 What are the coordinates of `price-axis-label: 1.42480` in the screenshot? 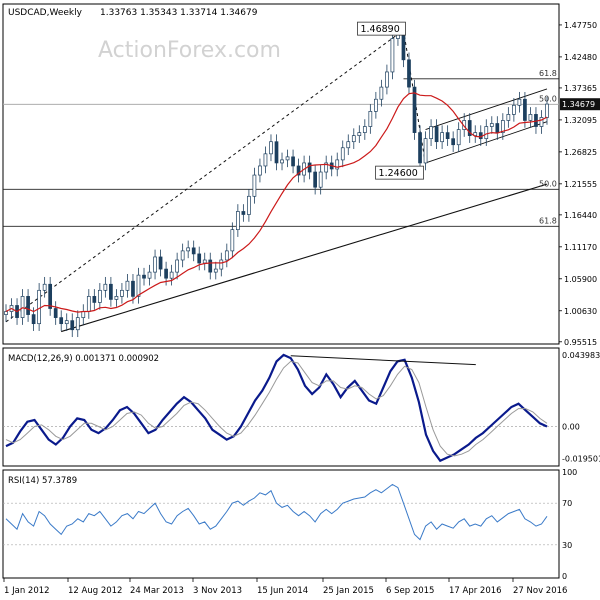 It's located at (580, 57).